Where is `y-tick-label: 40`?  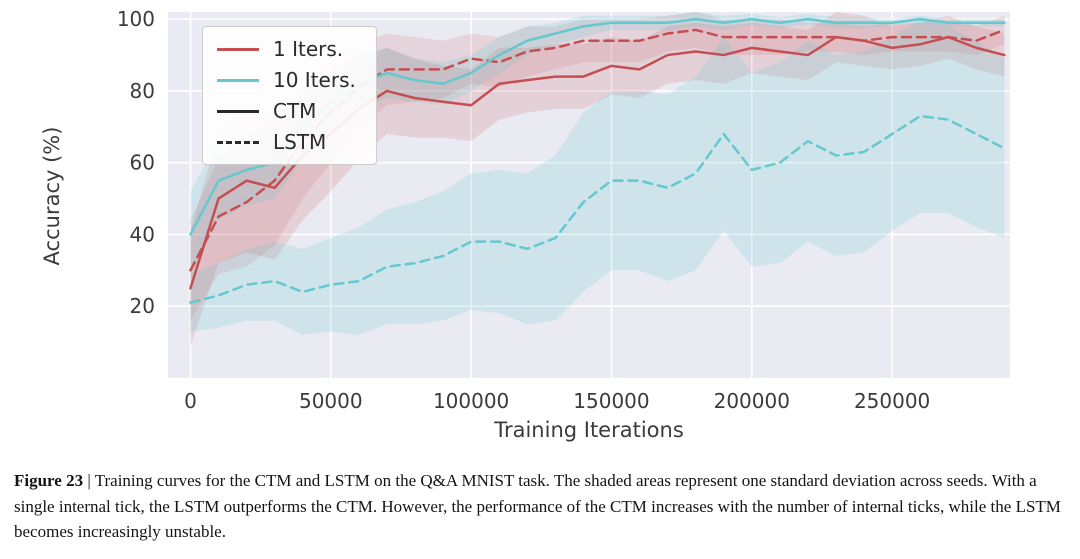 y-tick-label: 40 is located at coordinates (142, 234).